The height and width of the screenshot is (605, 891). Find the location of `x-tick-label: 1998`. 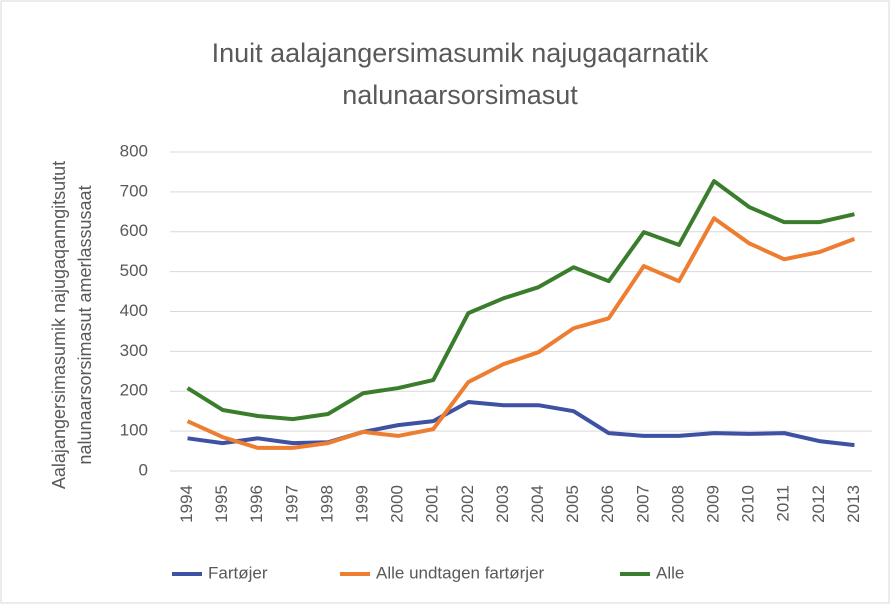

x-tick-label: 1998 is located at coordinates (326, 504).